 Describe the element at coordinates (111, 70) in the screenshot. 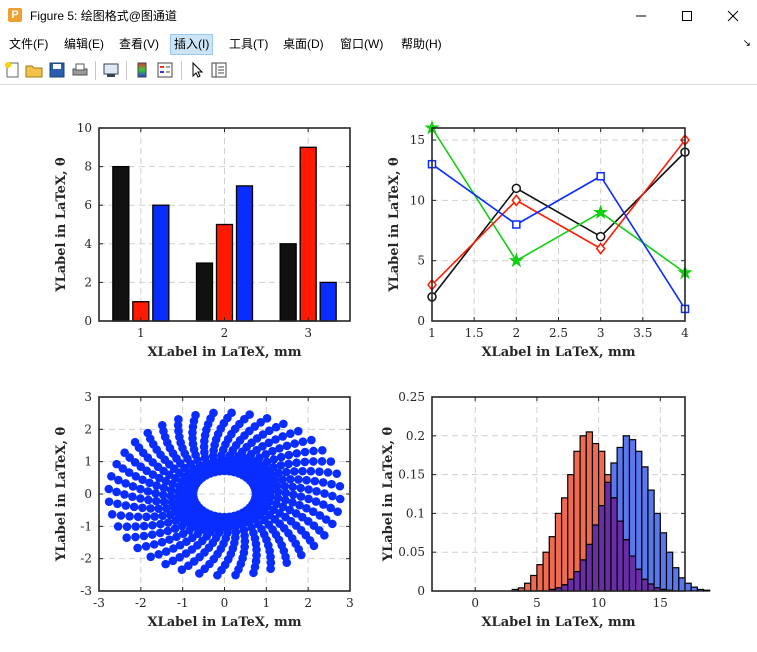

I see `link-plot-icon` at that location.